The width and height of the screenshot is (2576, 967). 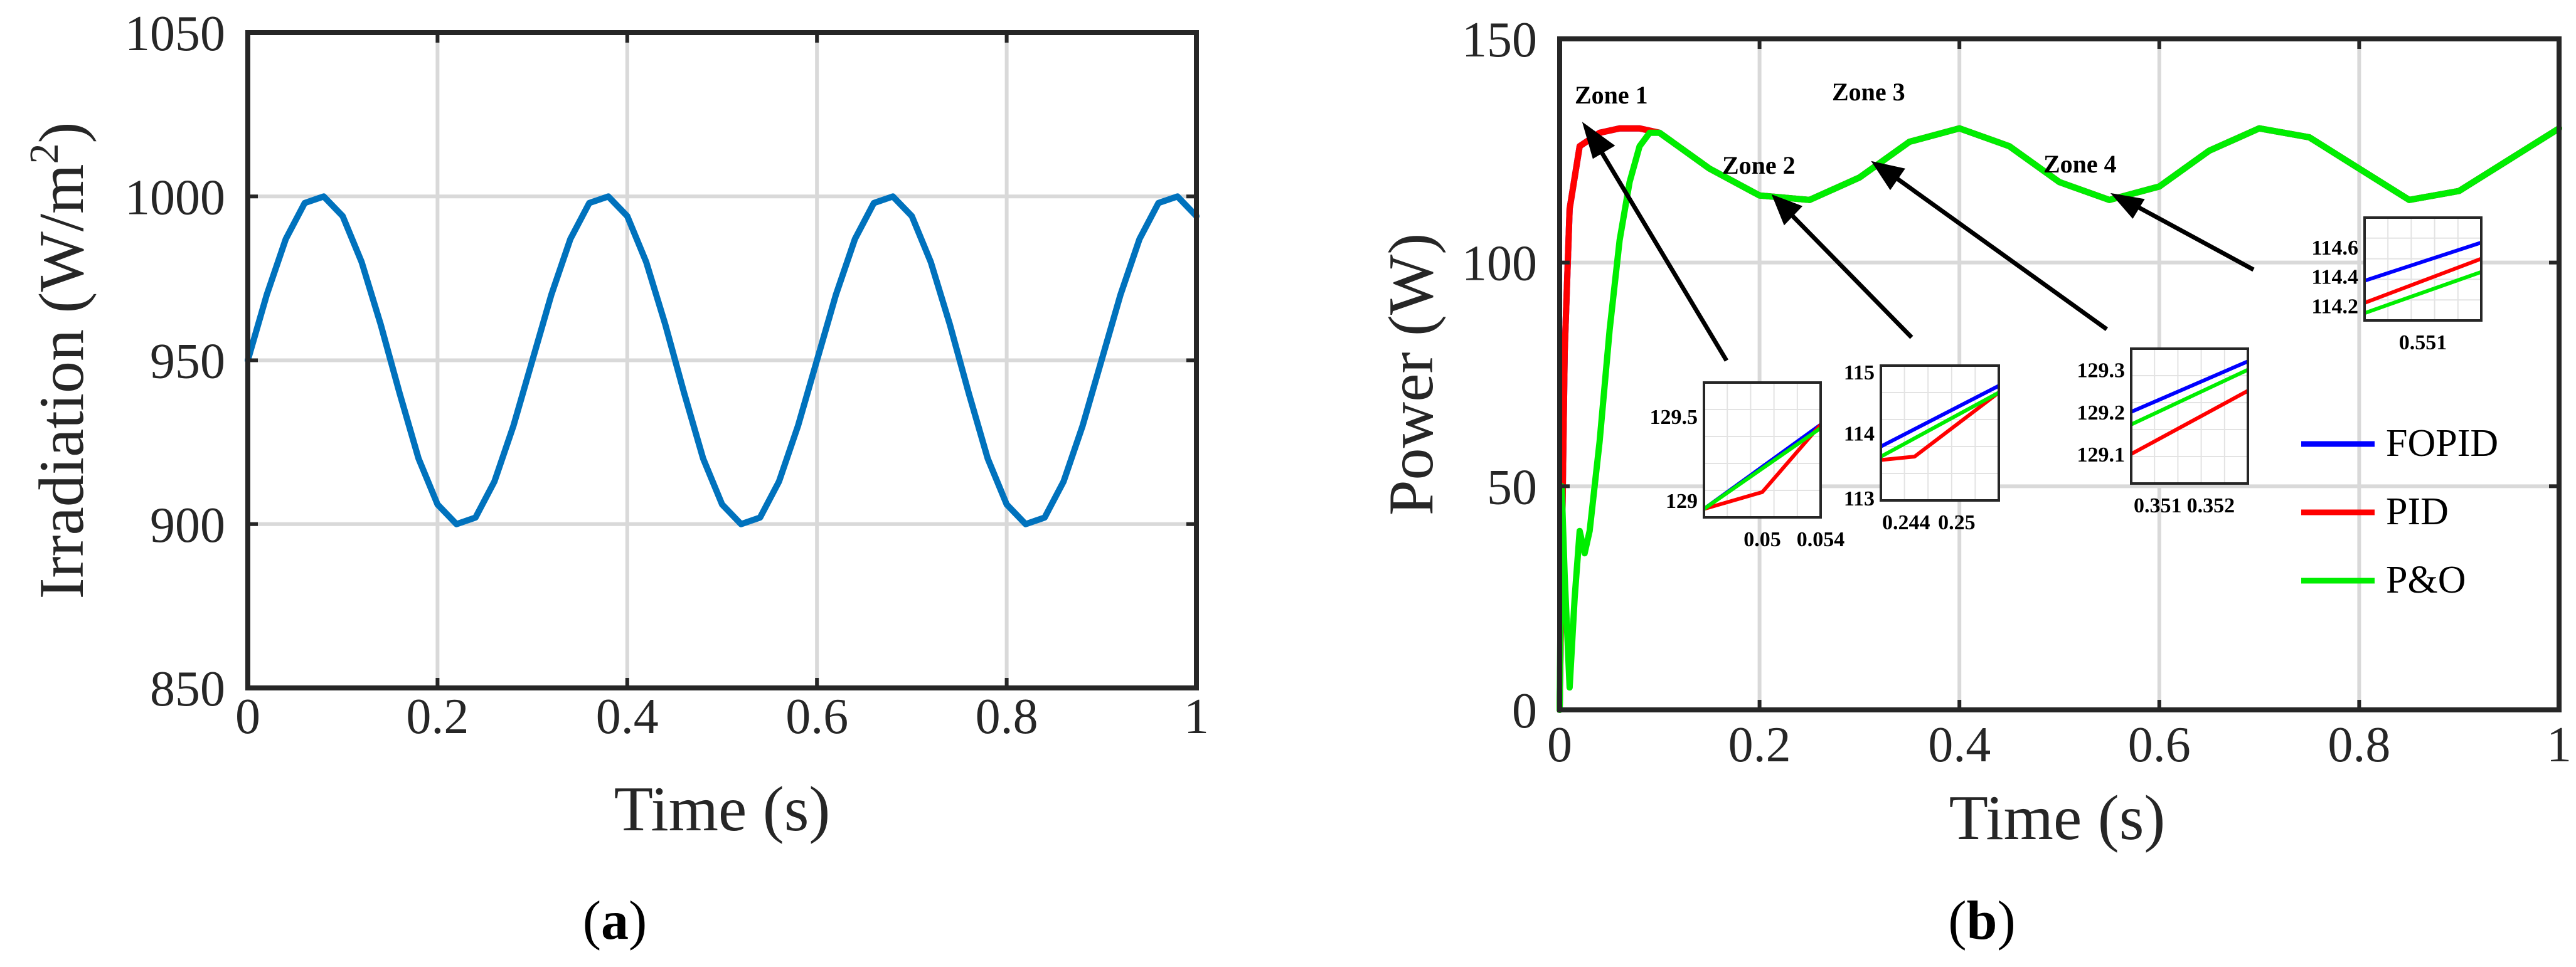 I want to click on y-tick-label: 850, so click(x=188, y=689).